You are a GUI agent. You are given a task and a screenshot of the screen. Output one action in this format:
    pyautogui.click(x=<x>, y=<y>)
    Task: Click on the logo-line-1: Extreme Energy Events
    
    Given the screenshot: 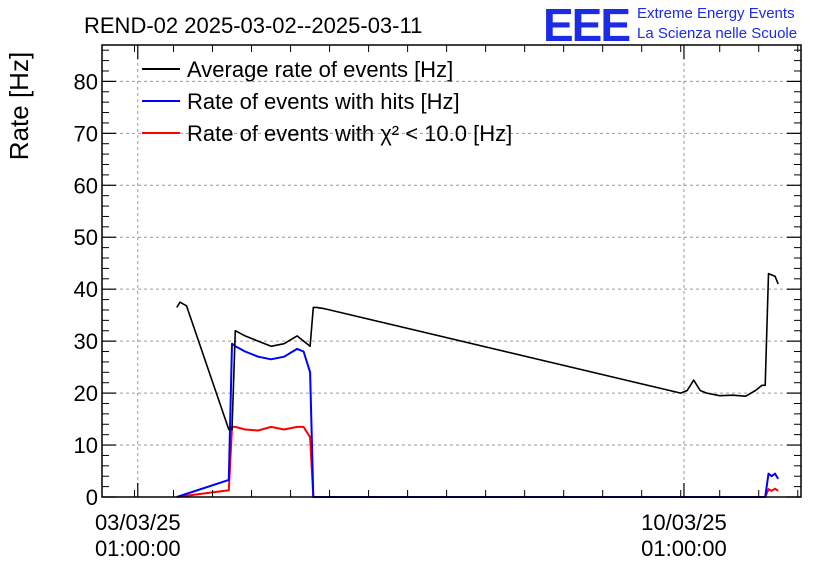 What is the action you would take?
    pyautogui.click(x=716, y=13)
    